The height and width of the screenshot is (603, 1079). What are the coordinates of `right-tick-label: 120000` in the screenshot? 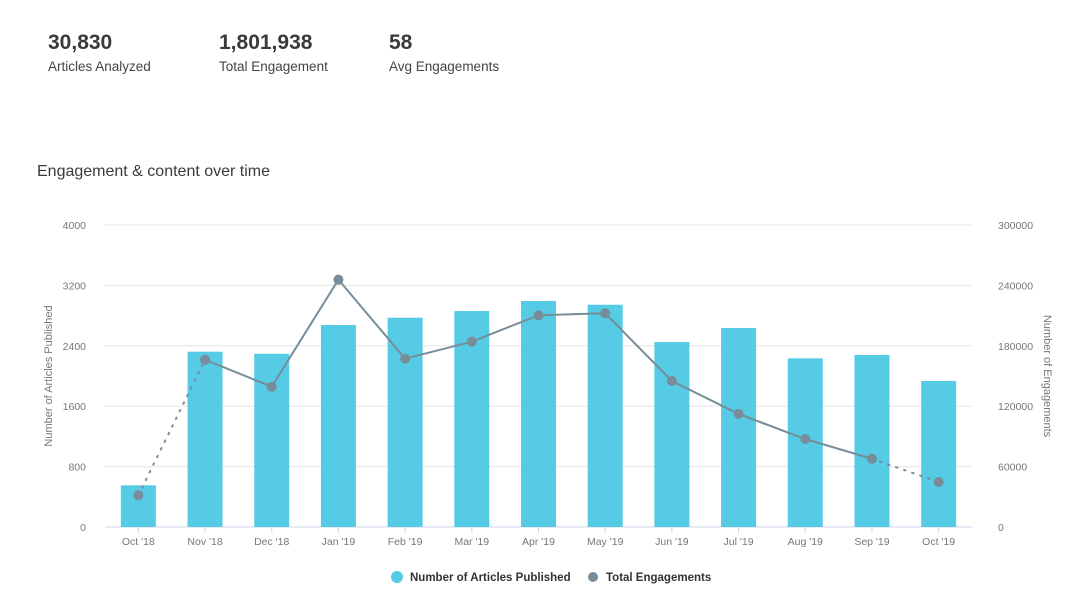 It's located at (1015, 407).